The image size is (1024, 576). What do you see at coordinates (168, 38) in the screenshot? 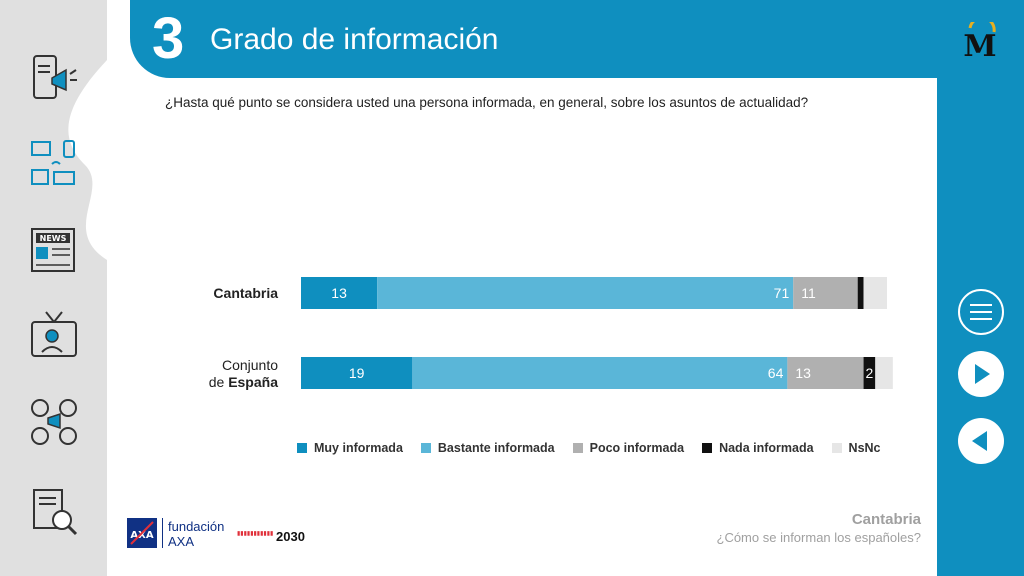
I see `section-number: 3` at bounding box center [168, 38].